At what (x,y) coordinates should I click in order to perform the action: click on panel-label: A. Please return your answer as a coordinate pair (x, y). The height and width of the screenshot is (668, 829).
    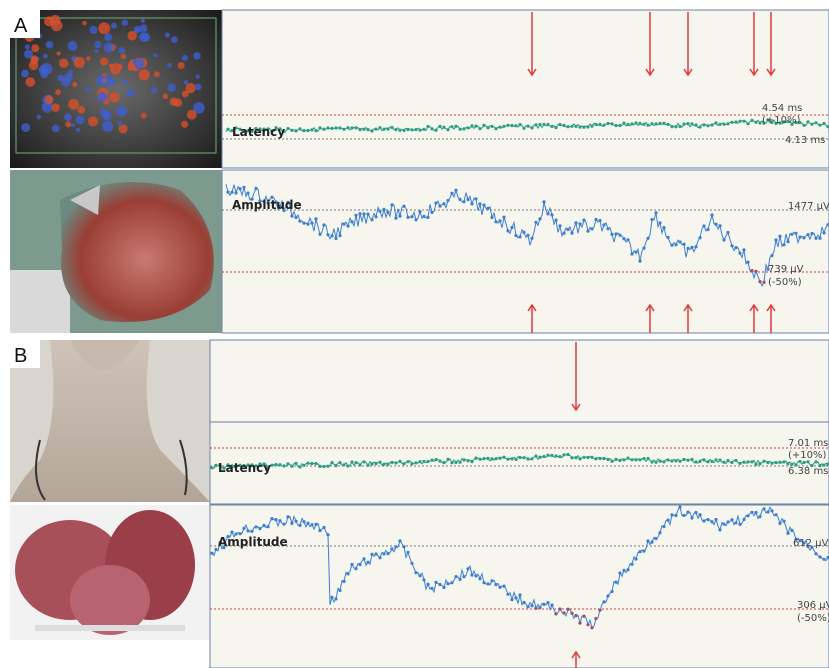
    Looking at the image, I should click on (21, 26).